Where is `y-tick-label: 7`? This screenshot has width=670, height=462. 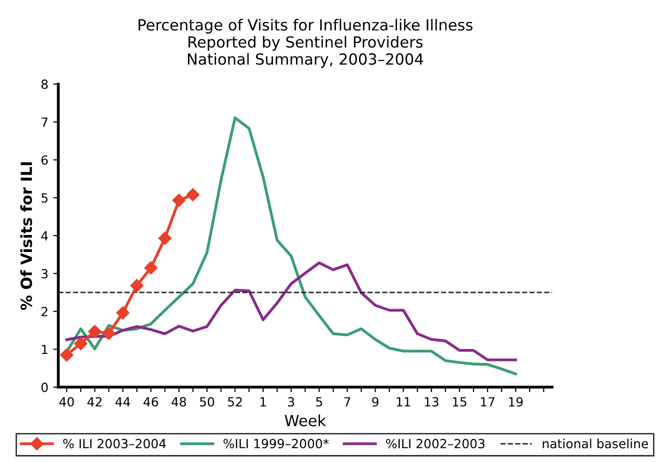 y-tick-label: 7 is located at coordinates (45, 122).